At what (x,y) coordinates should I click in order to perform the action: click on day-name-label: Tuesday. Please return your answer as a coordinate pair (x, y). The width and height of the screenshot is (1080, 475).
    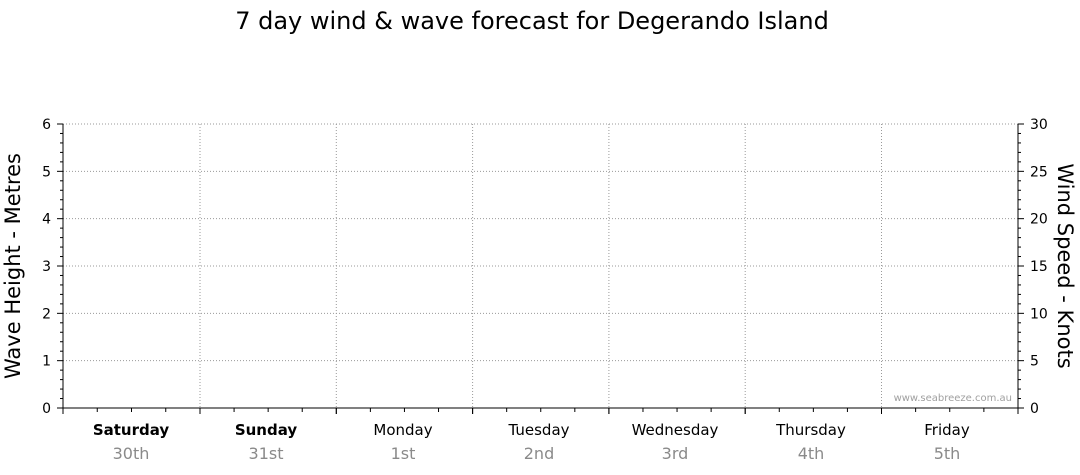
    Looking at the image, I should click on (538, 430).